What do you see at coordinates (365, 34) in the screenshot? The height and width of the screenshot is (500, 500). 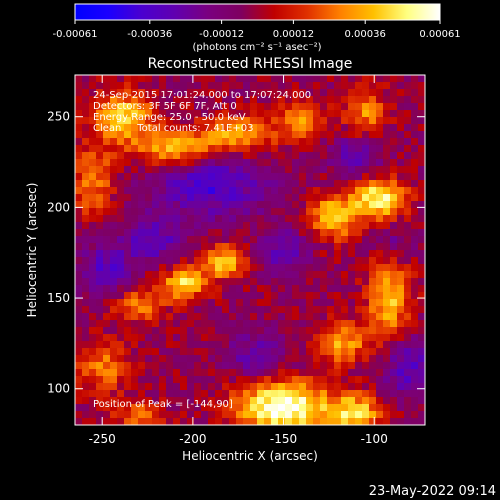 I see `colorbar-tick-label: 0.00036` at bounding box center [365, 34].